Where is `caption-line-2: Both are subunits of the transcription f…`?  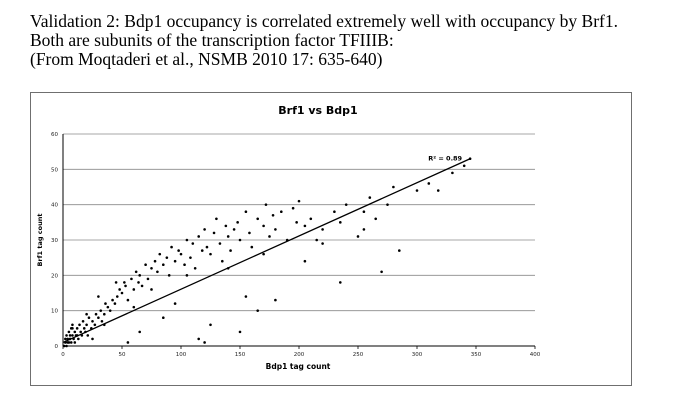
caption-line-2: Both are subunits of the transcription f… is located at coordinates (212, 40).